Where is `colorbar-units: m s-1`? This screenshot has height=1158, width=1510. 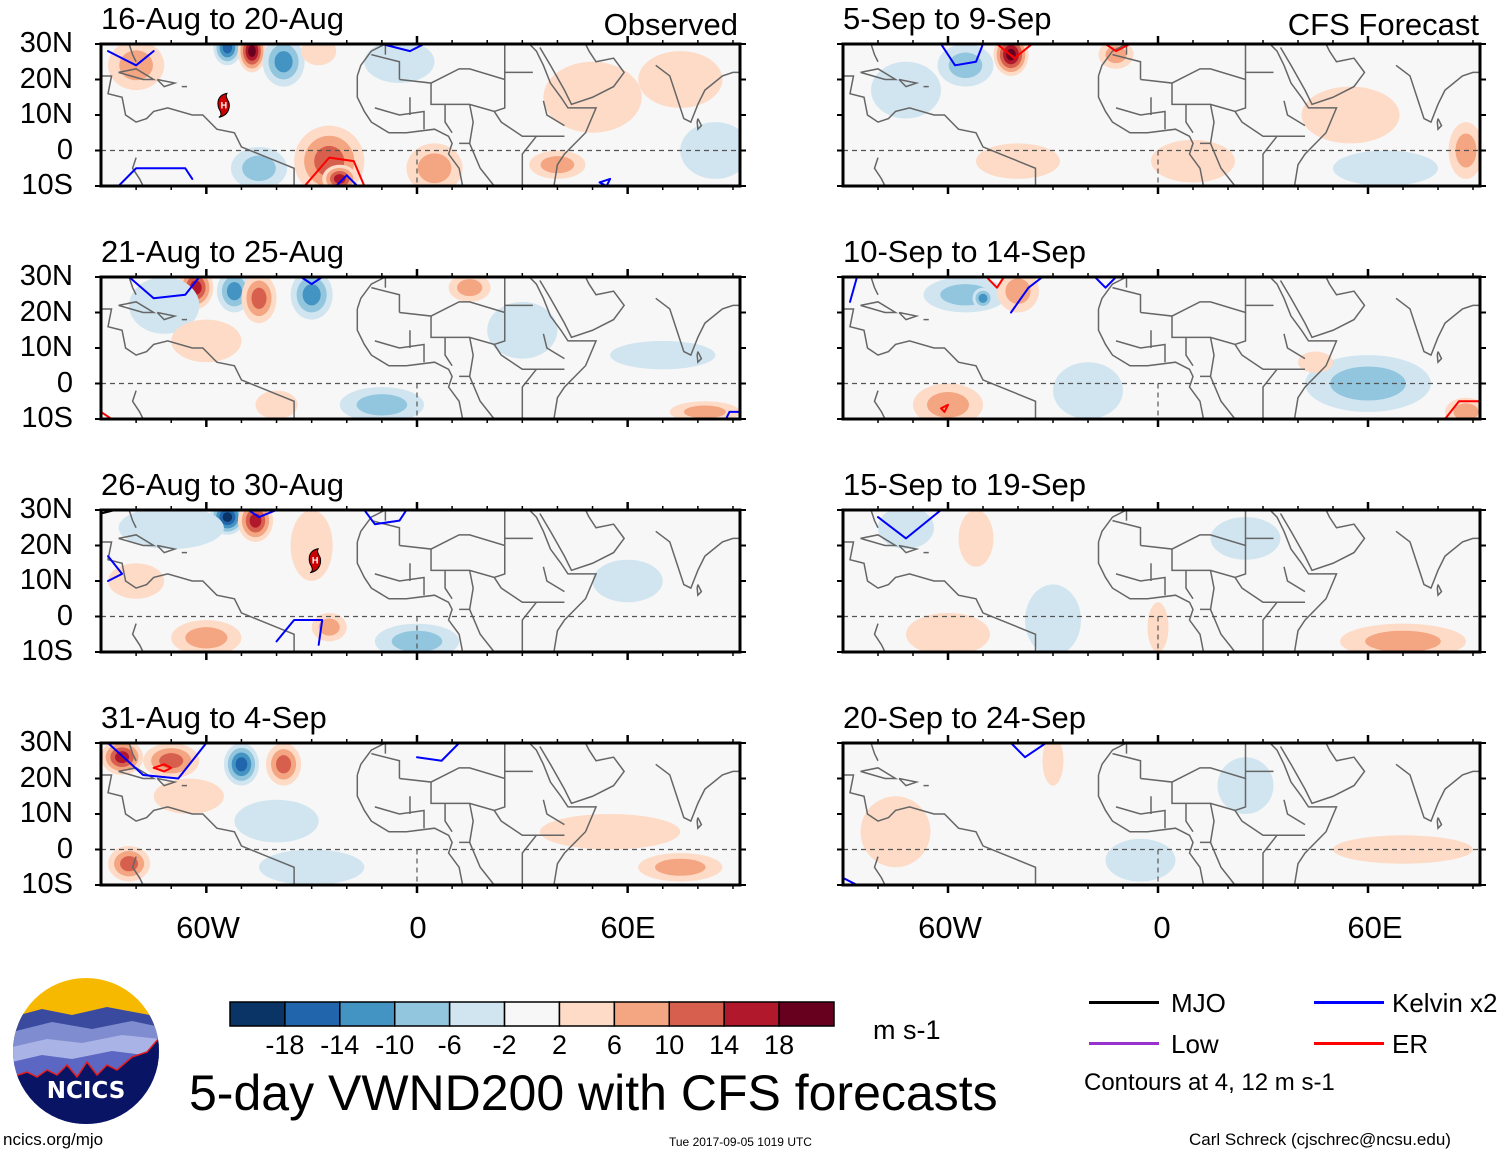
colorbar-units: m s-1 is located at coordinates (907, 1030).